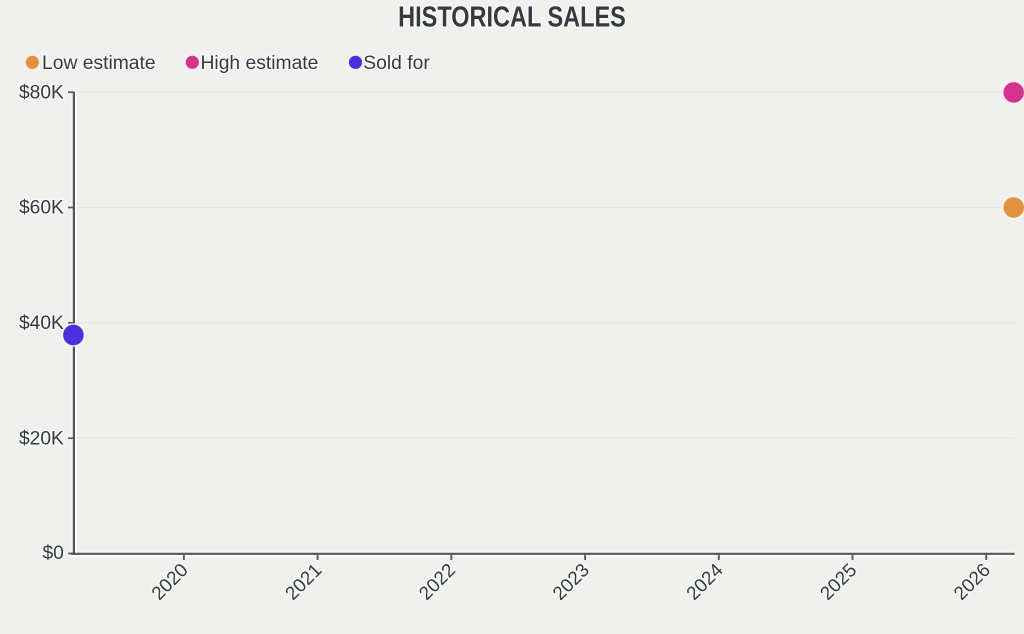  Describe the element at coordinates (99, 63) in the screenshot. I see `svg-text: Low estimate` at that location.